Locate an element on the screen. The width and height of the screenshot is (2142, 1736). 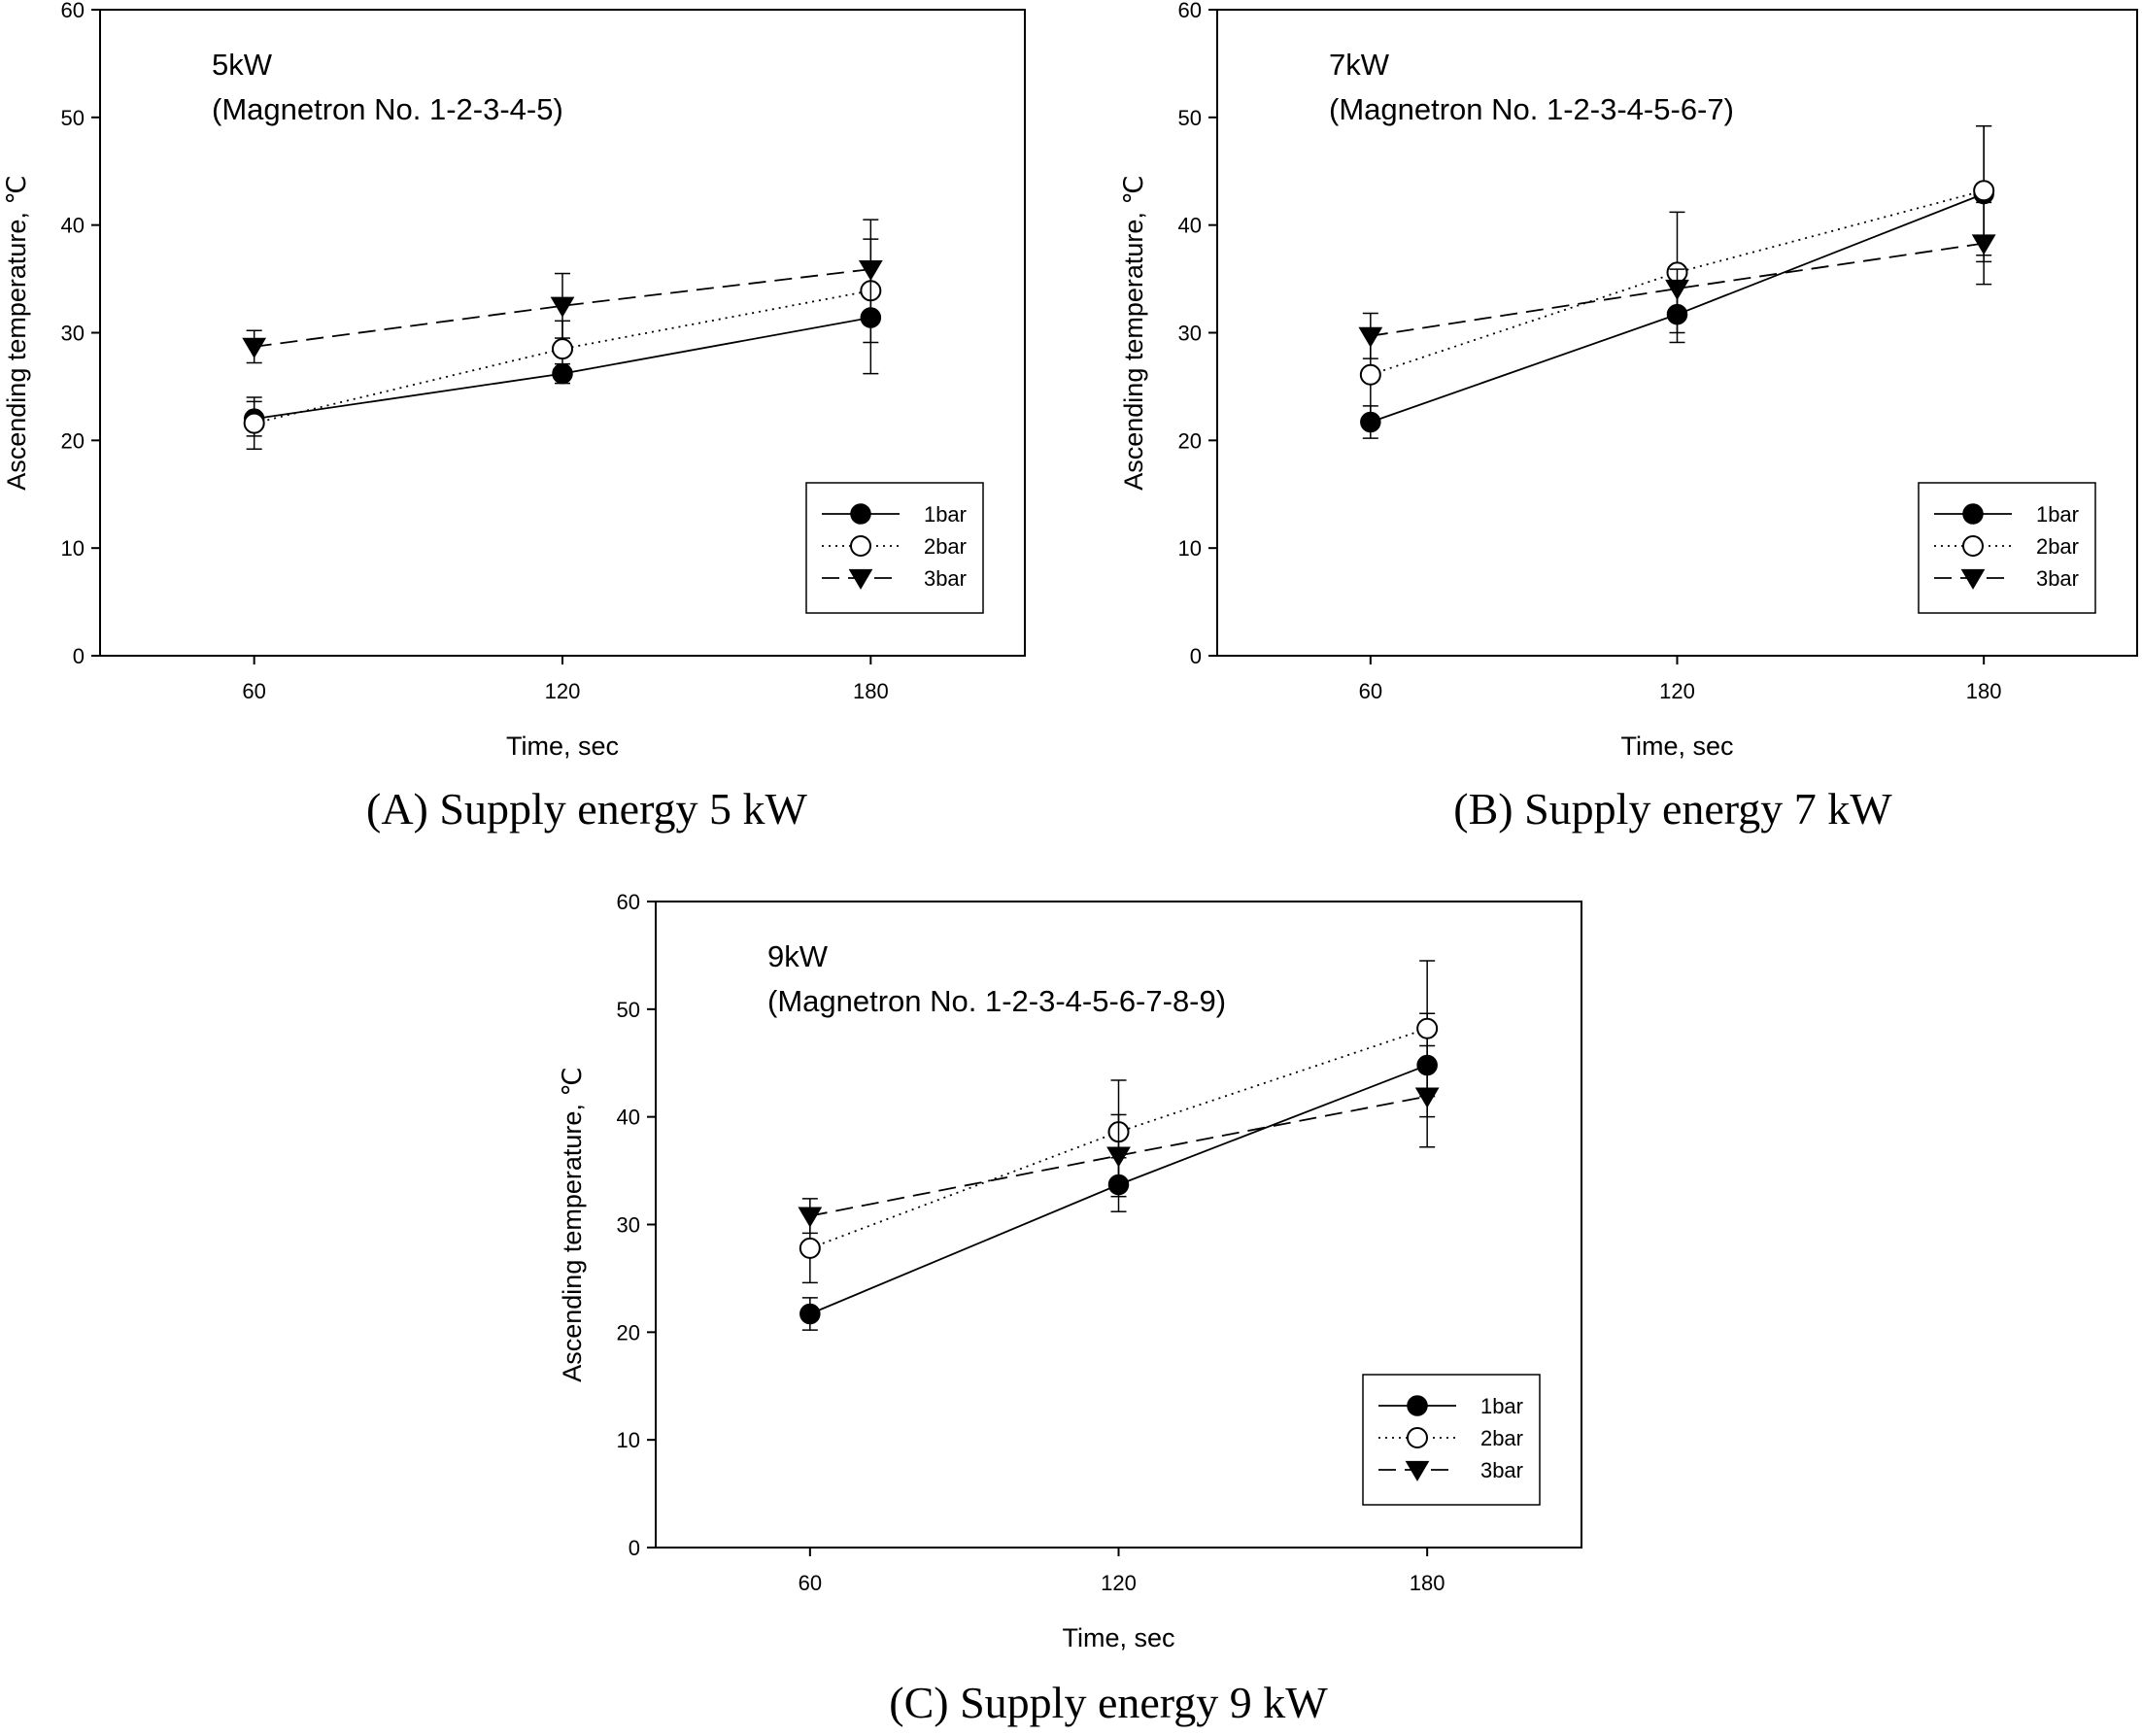
magnetron-annotation: (Magnetron No. 1-2-3-4-5-6-7-8-9) is located at coordinates (996, 1001).